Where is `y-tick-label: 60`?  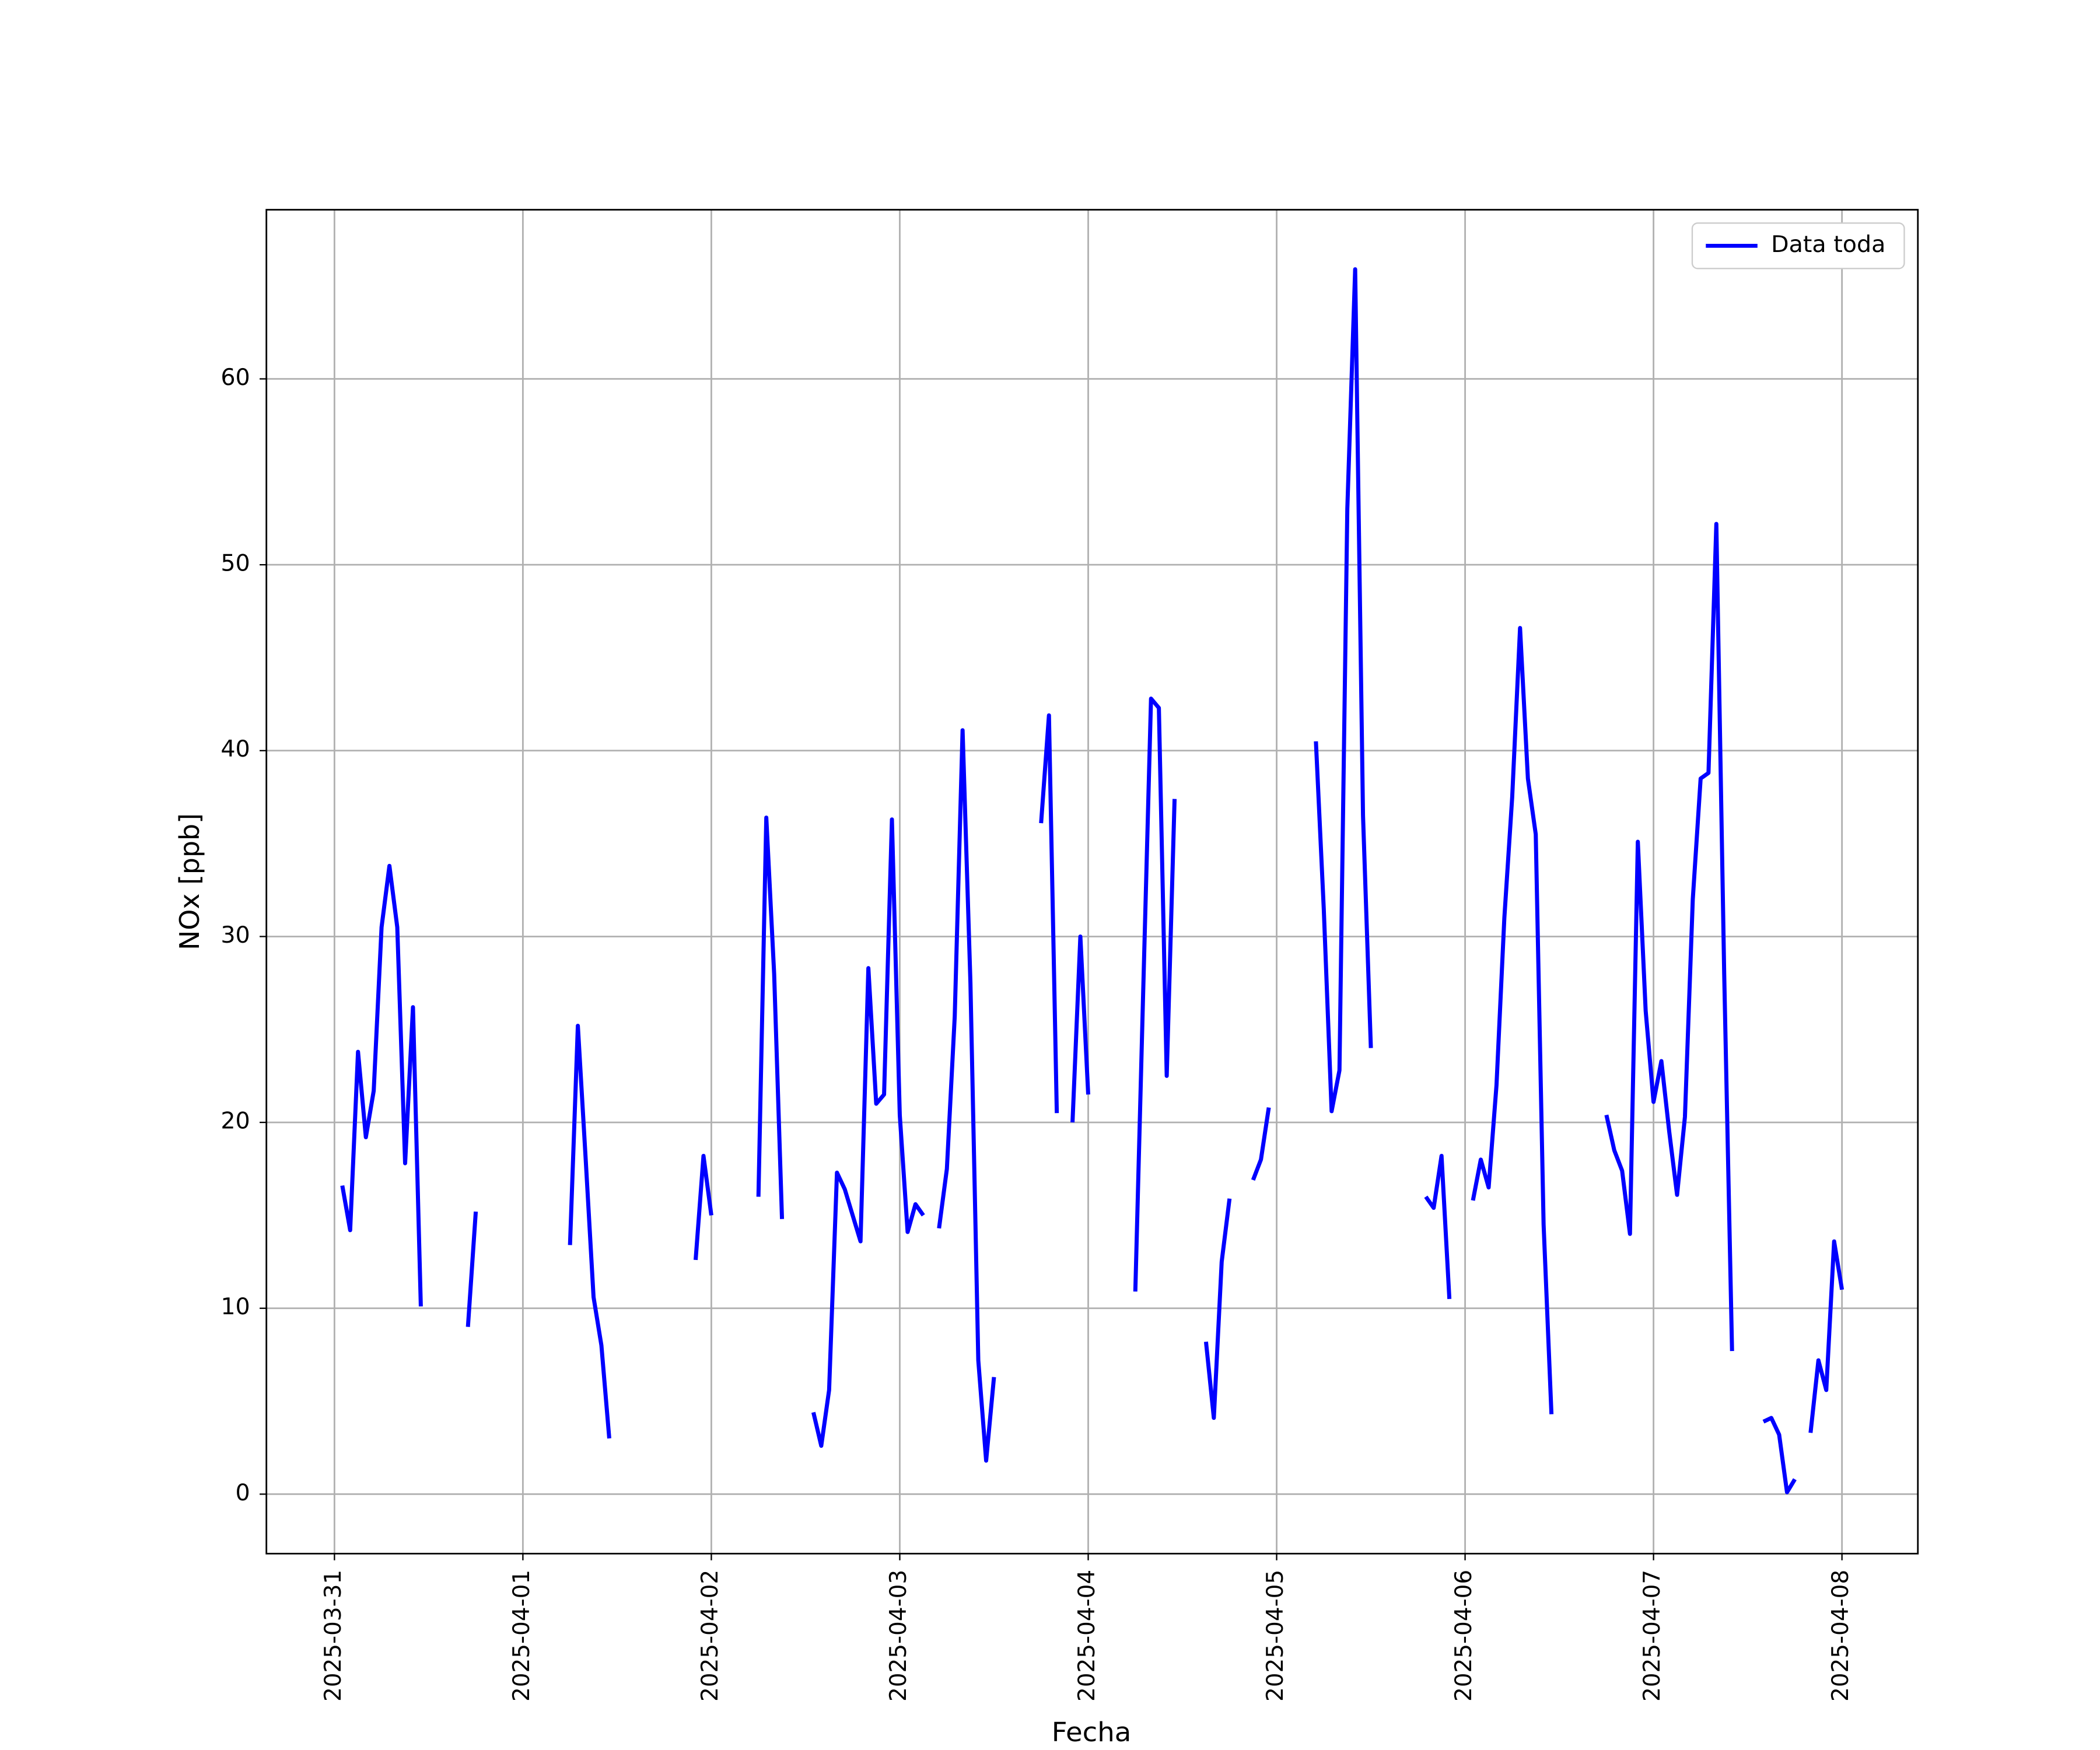
y-tick-label: 60 is located at coordinates (235, 378).